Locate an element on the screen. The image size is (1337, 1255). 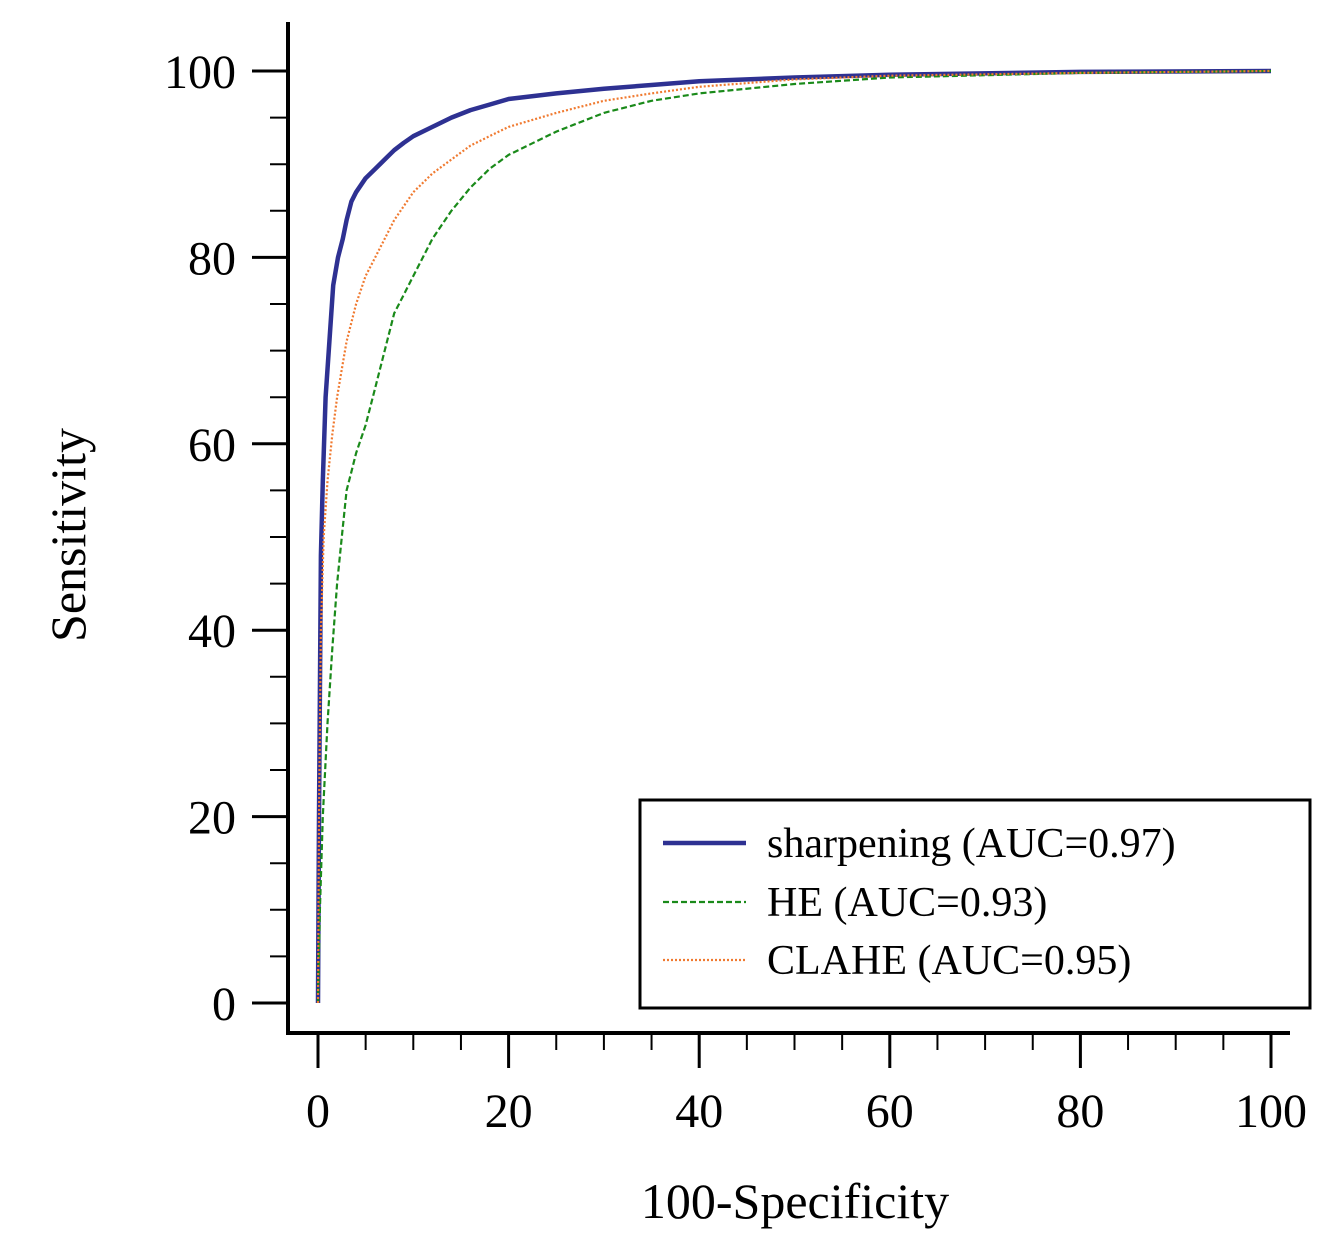
x-tick-label: 100 is located at coordinates (1271, 1111).